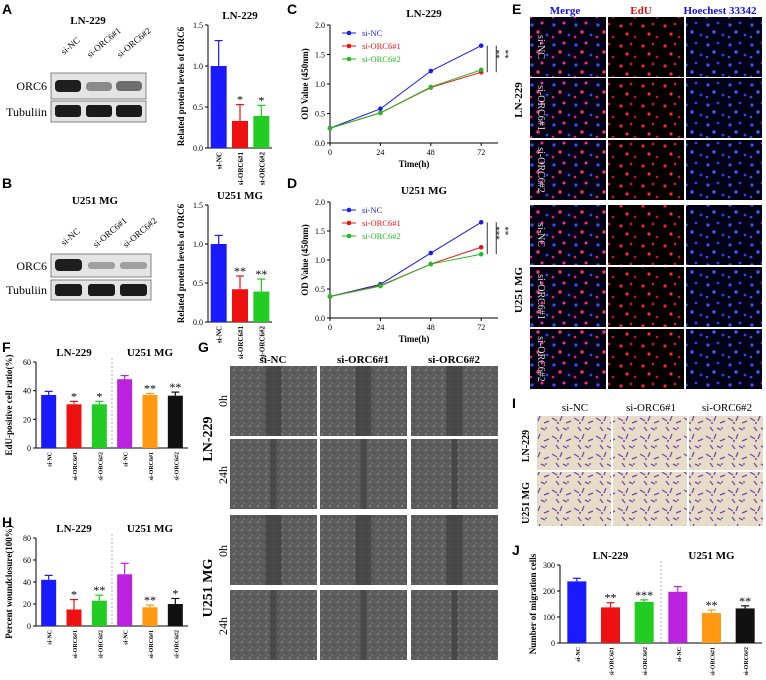 The image size is (766, 680). What do you see at coordinates (549, 591) in the screenshot?
I see `y-tick-label: 200` at bounding box center [549, 591].